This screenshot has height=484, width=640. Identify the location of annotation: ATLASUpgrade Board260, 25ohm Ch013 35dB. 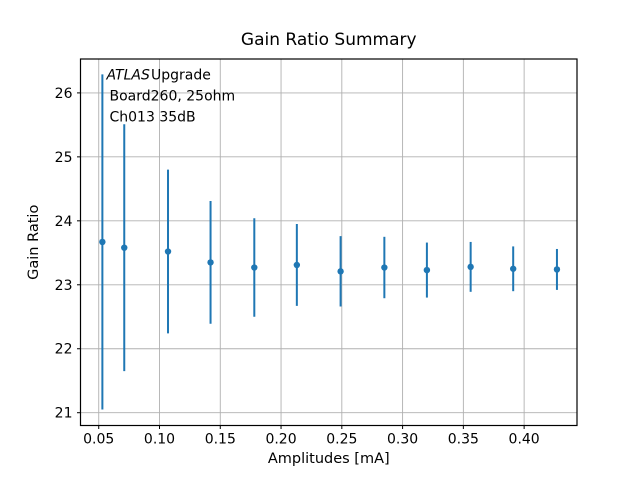
(171, 97).